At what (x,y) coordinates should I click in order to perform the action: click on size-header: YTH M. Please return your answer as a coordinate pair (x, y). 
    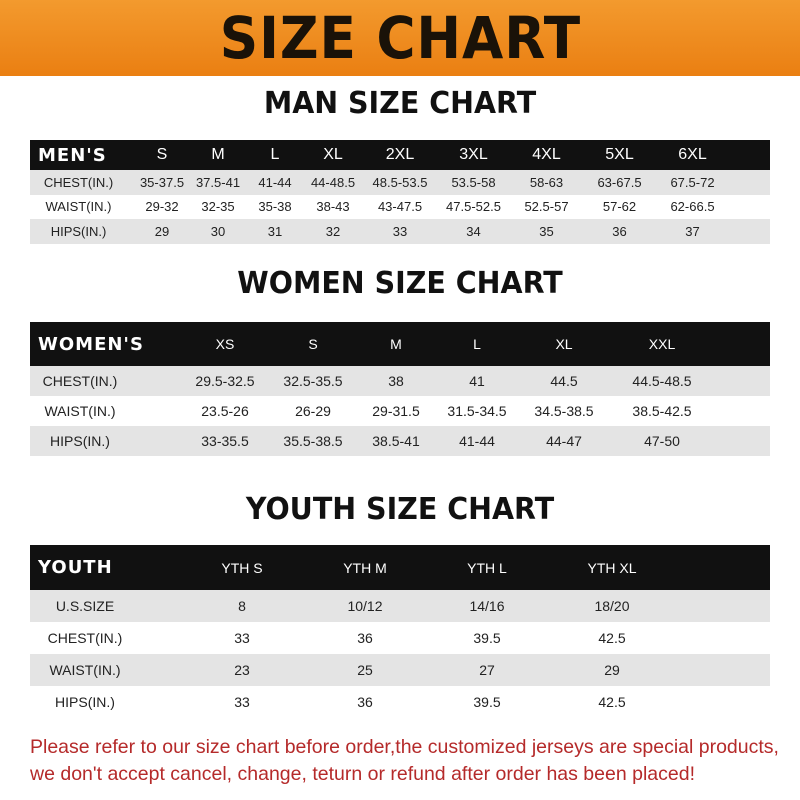
    Looking at the image, I should click on (365, 567).